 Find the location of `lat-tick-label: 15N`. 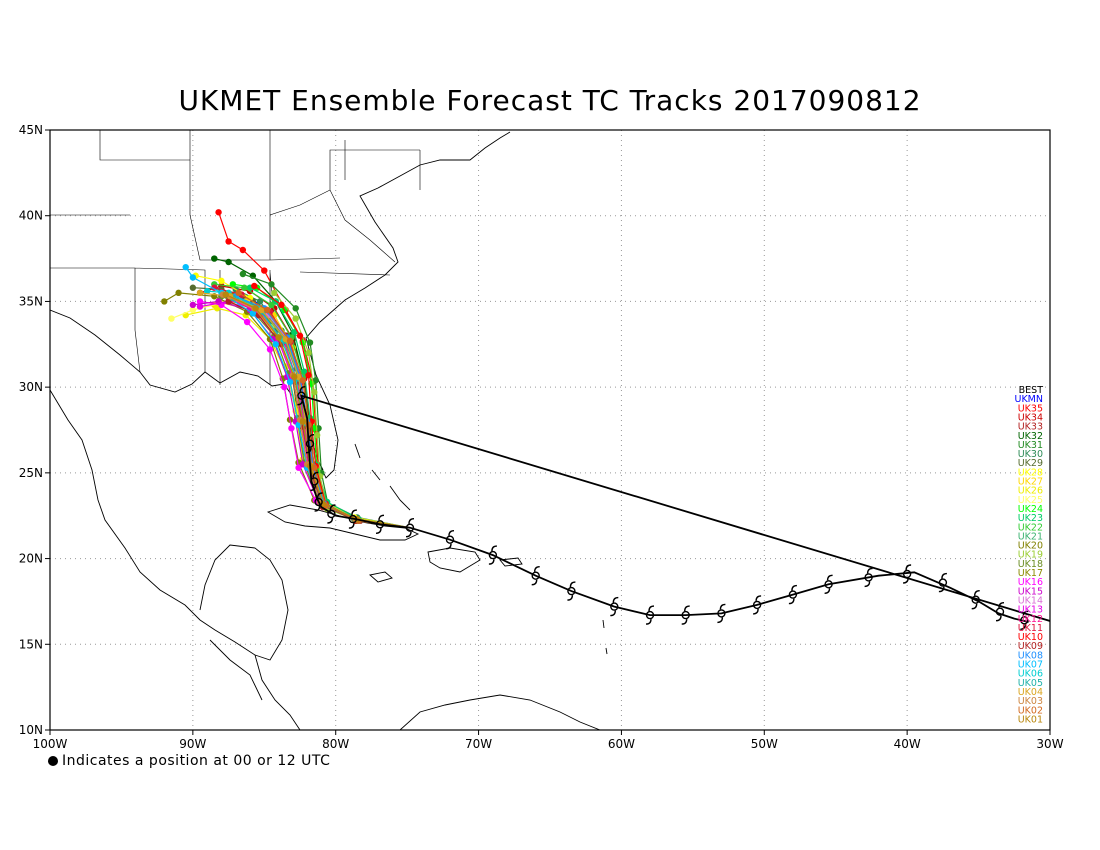

lat-tick-label: 15N is located at coordinates (31, 644).